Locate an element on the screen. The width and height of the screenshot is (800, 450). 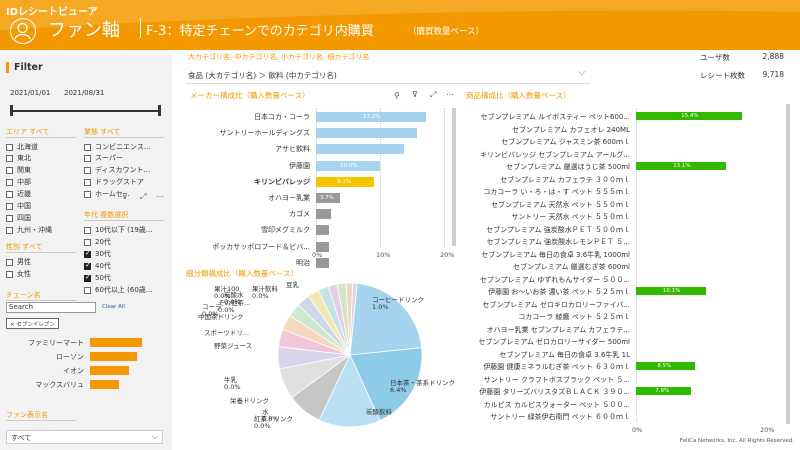
area-item-shikoku: 四国 is located at coordinates (18, 218).